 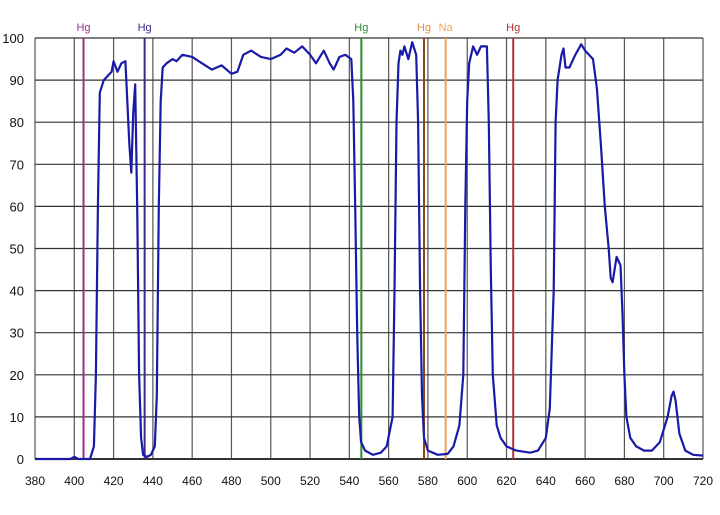 I want to click on x-tick-label: 400, so click(x=74, y=481).